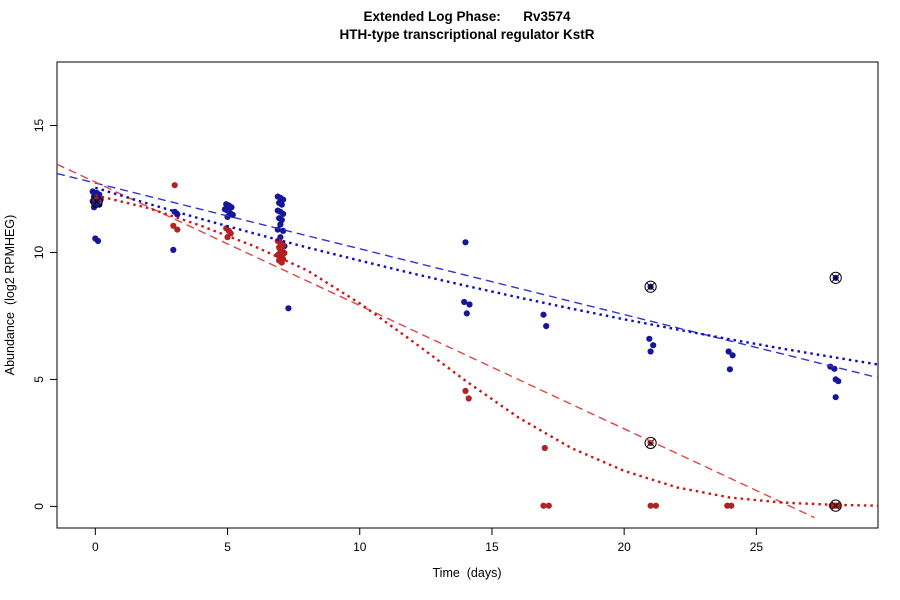 This screenshot has width=900, height=600. What do you see at coordinates (427, 541) in the screenshot?
I see `x-axis: 0 5 10 15 20 25` at bounding box center [427, 541].